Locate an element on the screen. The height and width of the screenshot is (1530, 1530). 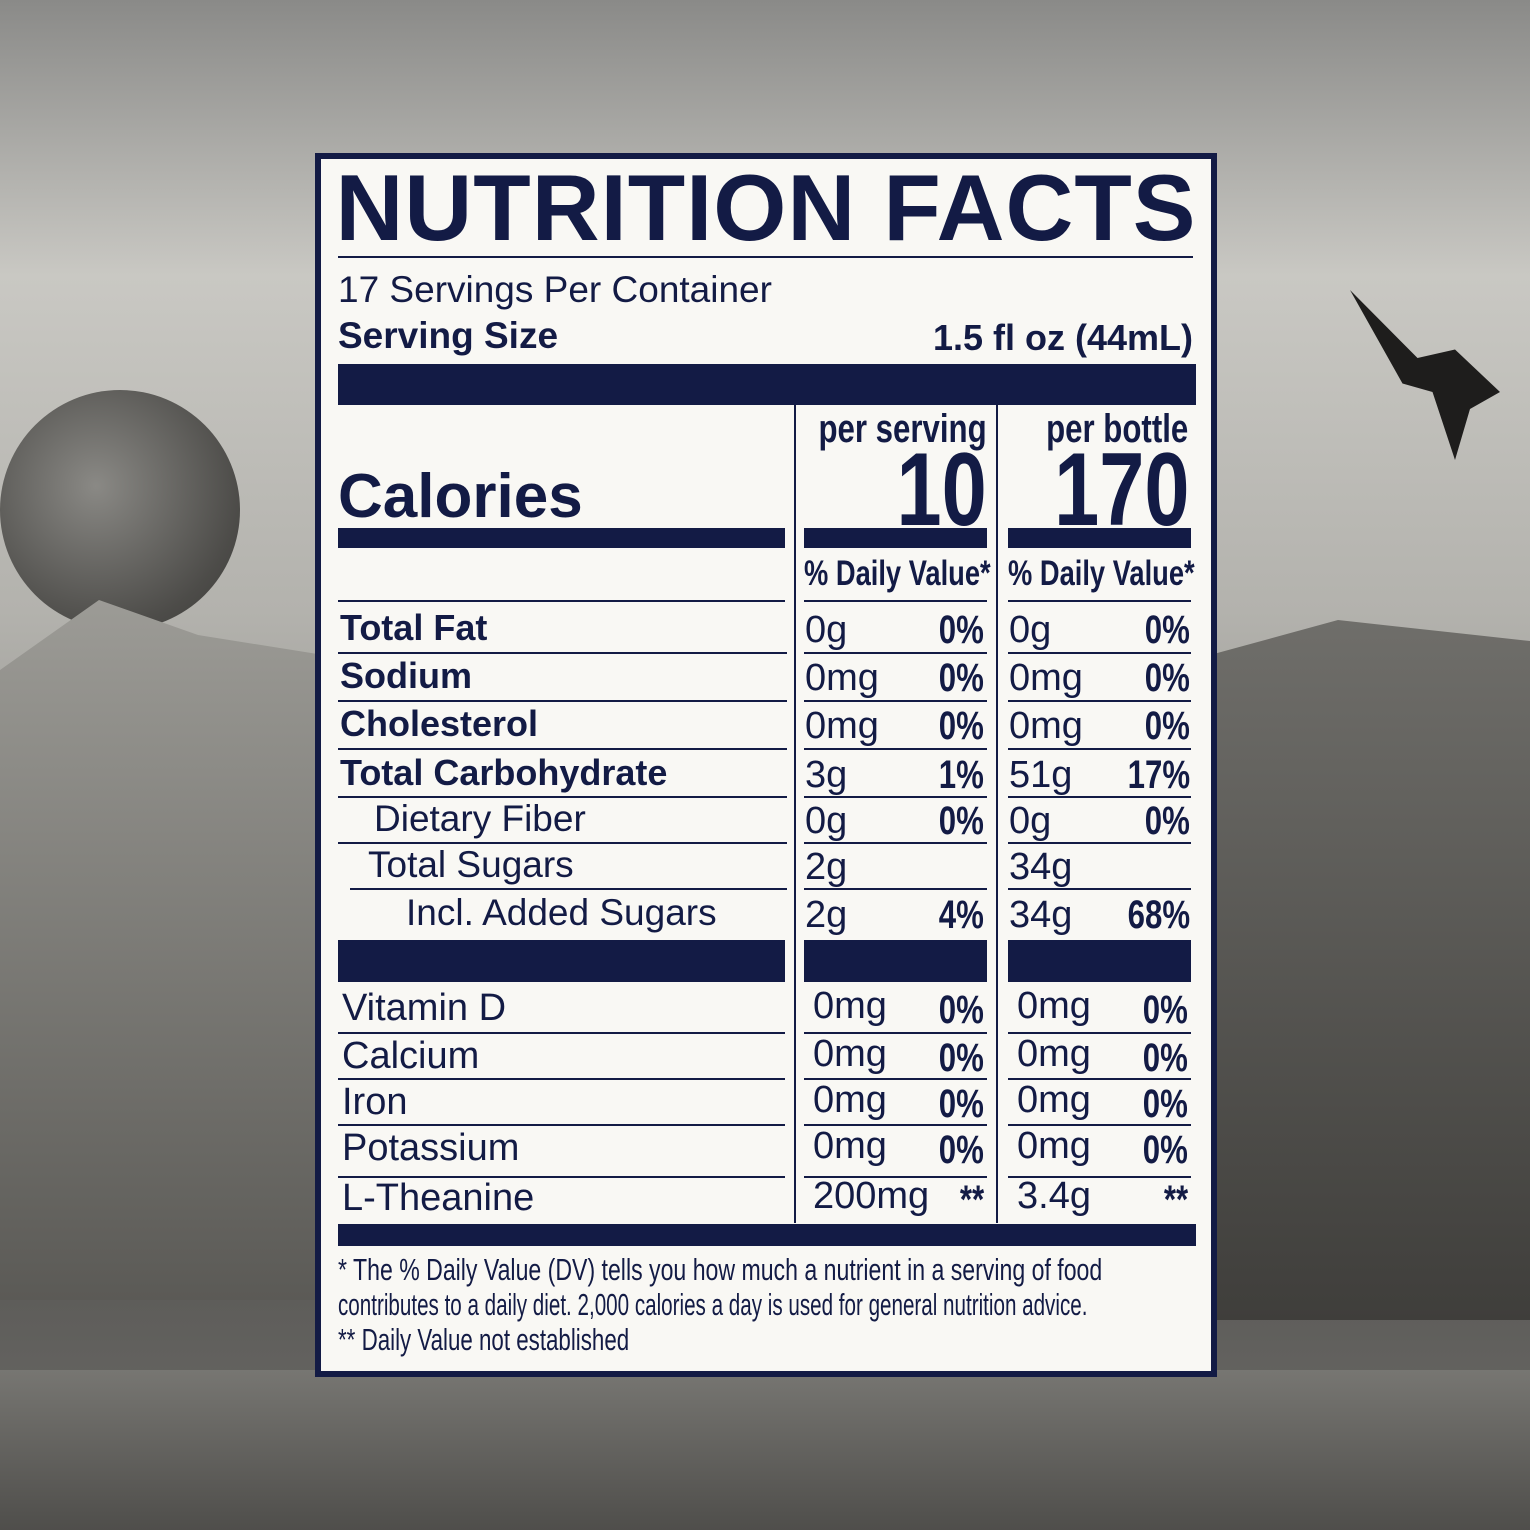
calories-per-bottle-value: 170 is located at coordinates (1122, 490).